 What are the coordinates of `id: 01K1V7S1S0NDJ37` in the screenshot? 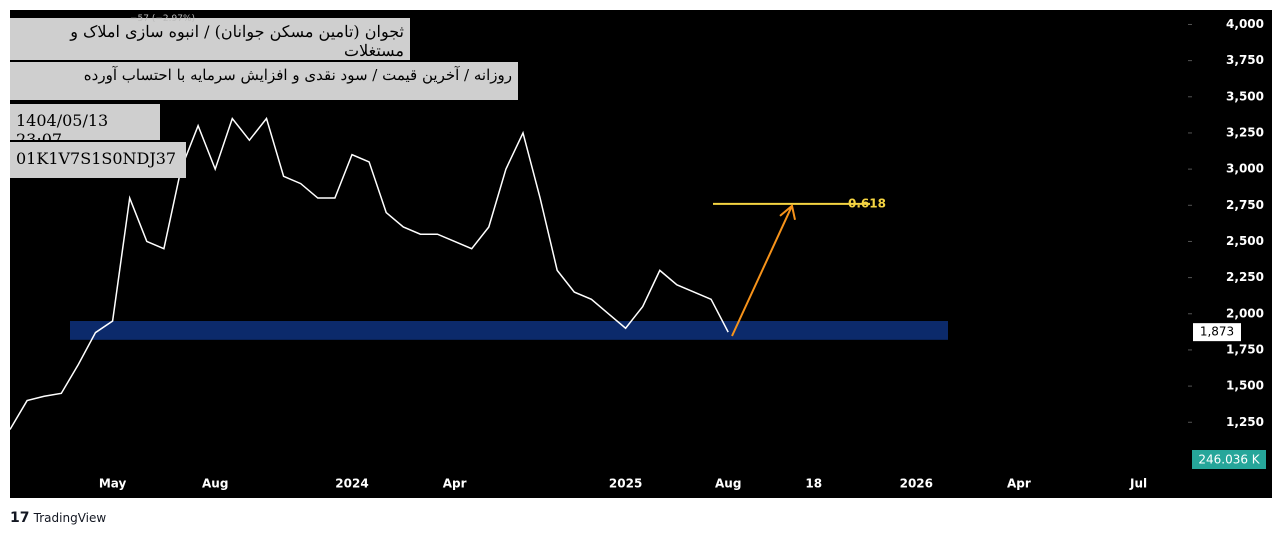 It's located at (96, 158).